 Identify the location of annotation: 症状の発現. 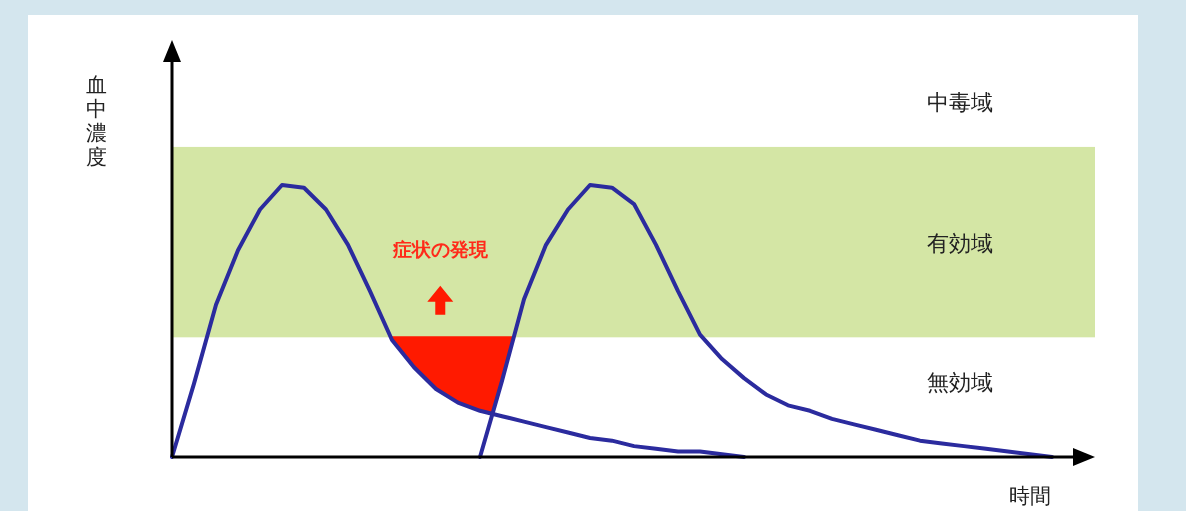
(440, 248).